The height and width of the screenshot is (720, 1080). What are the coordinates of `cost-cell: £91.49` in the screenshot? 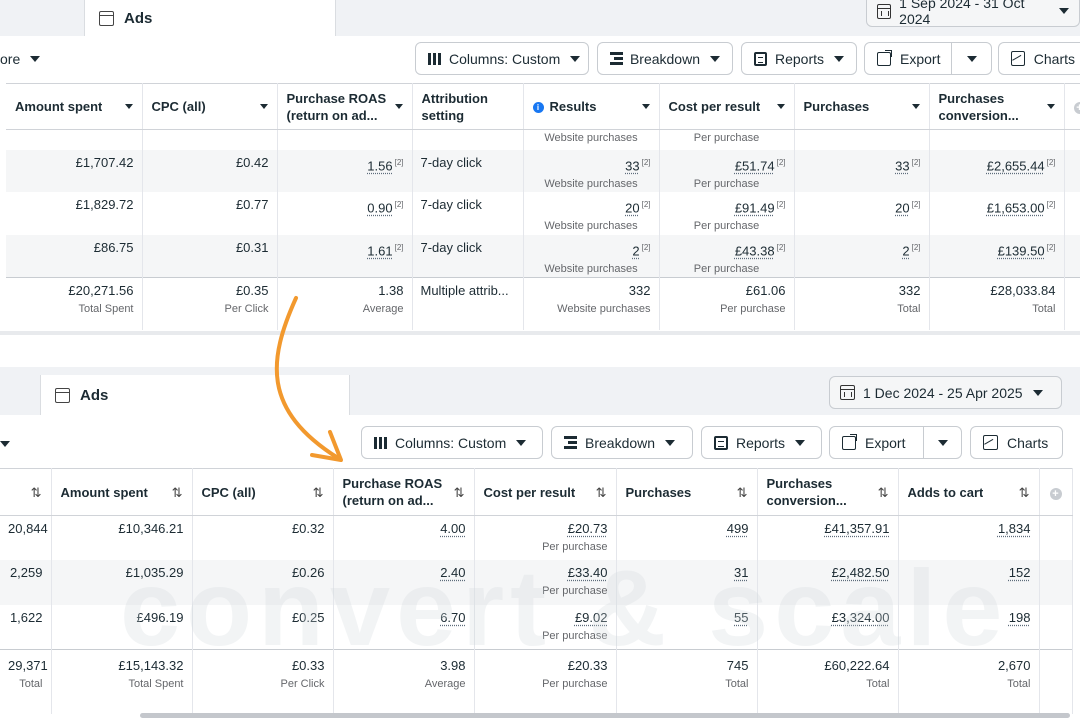 It's located at (754, 208).